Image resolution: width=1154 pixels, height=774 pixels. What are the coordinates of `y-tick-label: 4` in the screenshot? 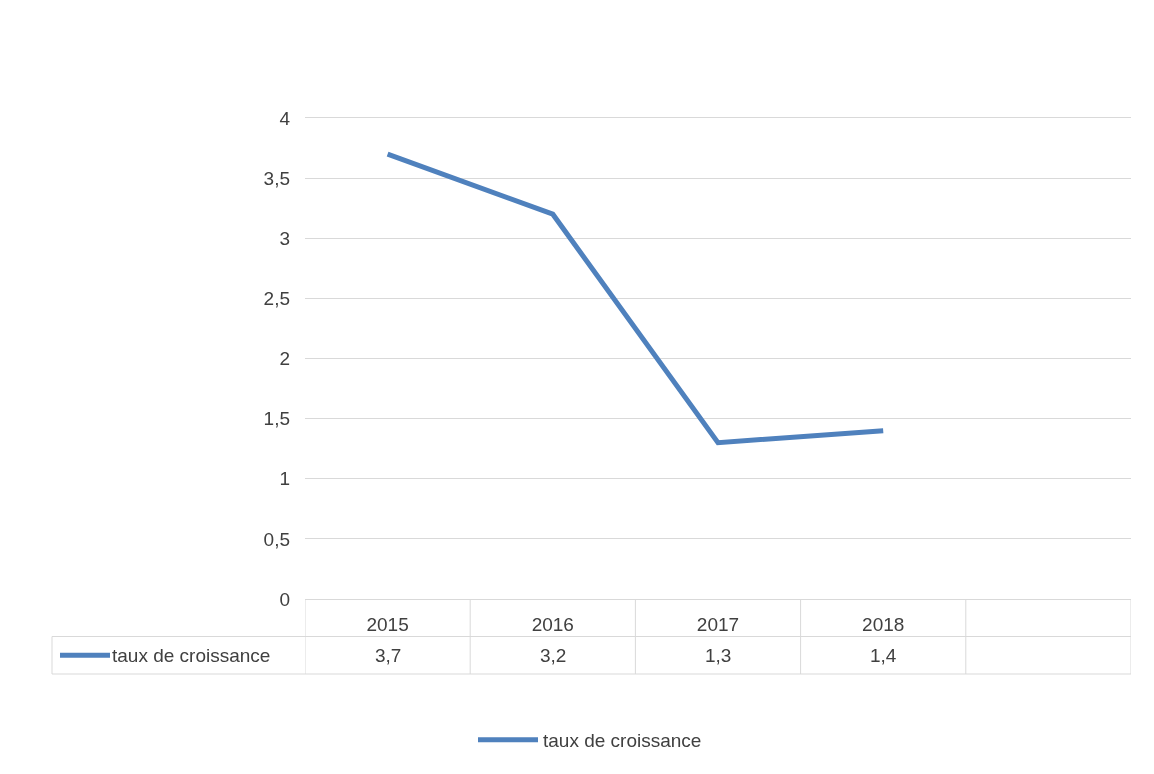 It's located at (285, 118).